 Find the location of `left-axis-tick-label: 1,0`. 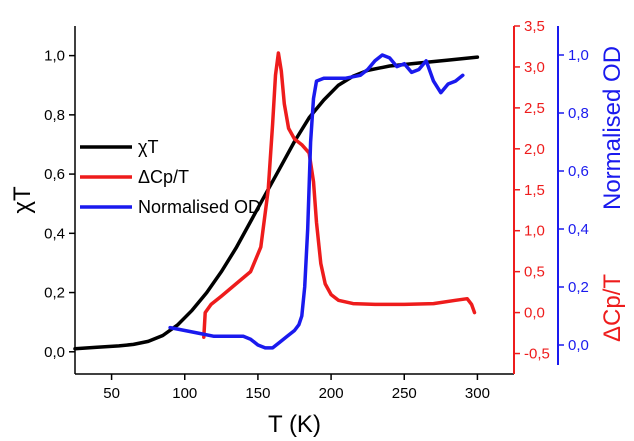

left-axis-tick-label: 1,0 is located at coordinates (54, 56).